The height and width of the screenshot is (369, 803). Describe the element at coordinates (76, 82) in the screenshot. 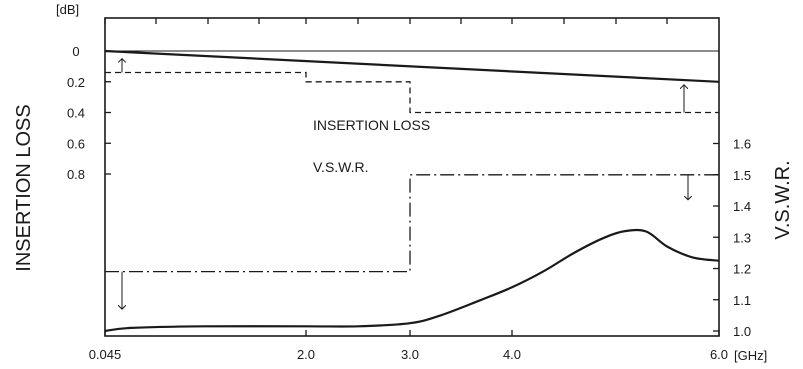

I see `left-tick-label: 0.2` at that location.